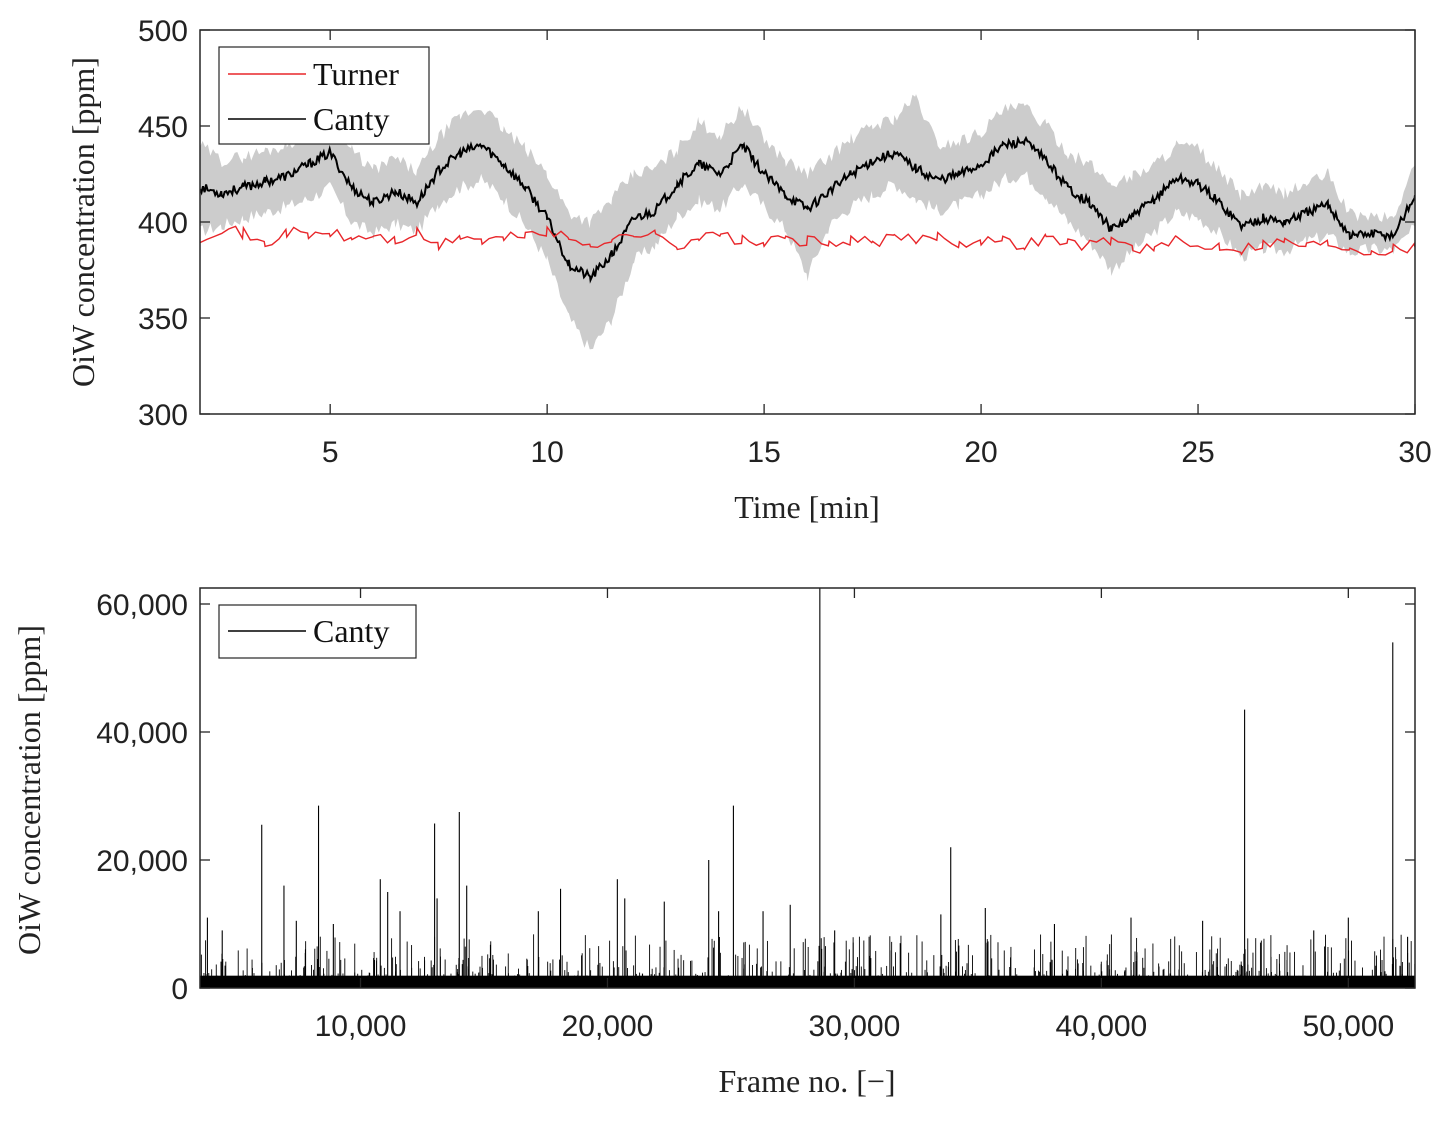 The width and height of the screenshot is (1453, 1121). What do you see at coordinates (807, 507) in the screenshot?
I see `top-x-axis-label: Time [min]` at bounding box center [807, 507].